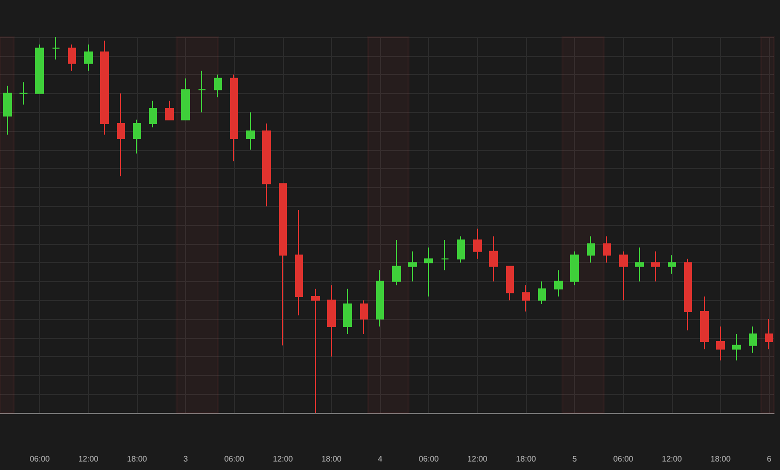 This screenshot has height=470, width=780. Describe the element at coordinates (380, 459) in the screenshot. I see `x-tick-label: 4` at that location.